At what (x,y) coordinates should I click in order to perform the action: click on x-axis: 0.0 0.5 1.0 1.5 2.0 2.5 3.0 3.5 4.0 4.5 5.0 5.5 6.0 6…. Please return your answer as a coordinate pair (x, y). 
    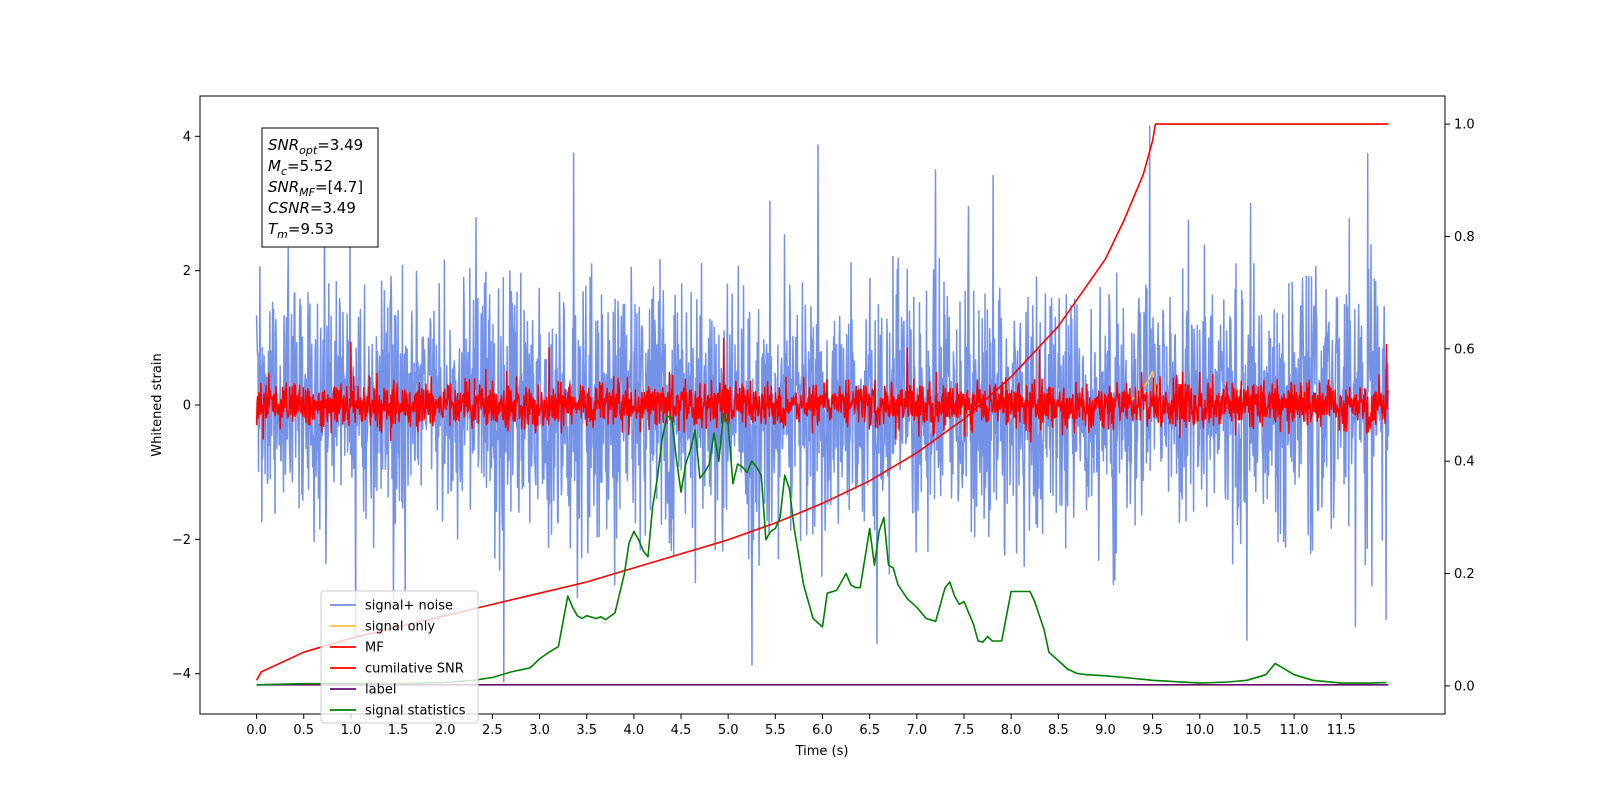
    Looking at the image, I should click on (801, 726).